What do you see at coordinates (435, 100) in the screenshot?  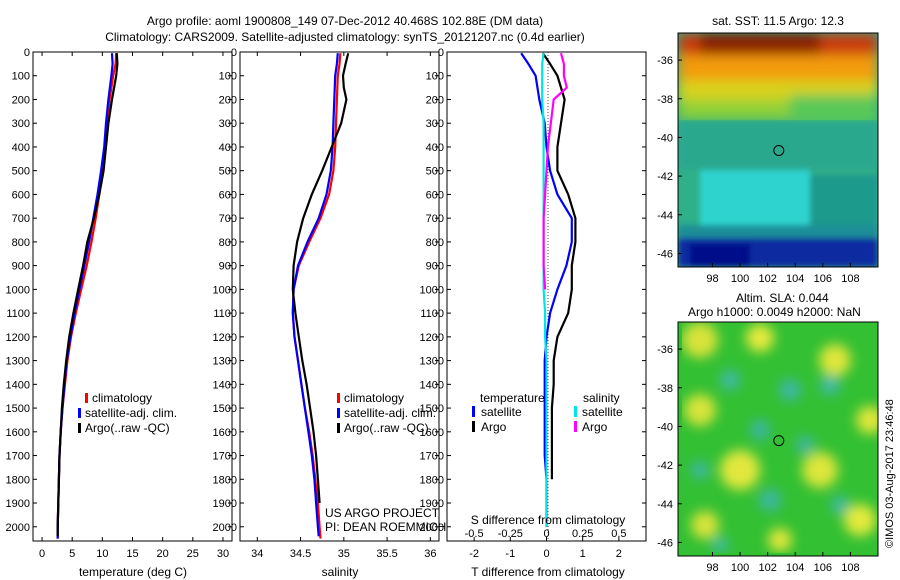 I see `depth-tick-label: 200` at bounding box center [435, 100].